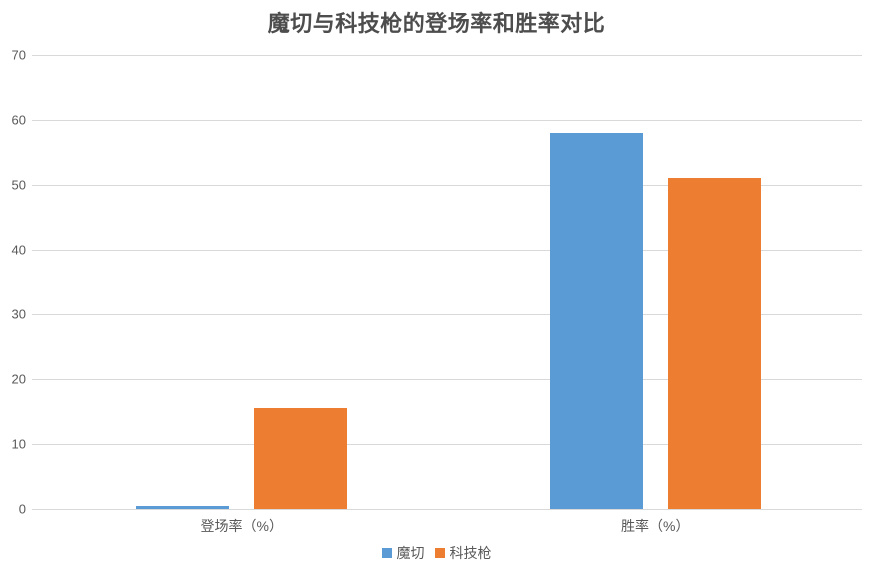  Describe the element at coordinates (241, 526) in the screenshot. I see `x-category-label-1: 登场率（%）` at that location.